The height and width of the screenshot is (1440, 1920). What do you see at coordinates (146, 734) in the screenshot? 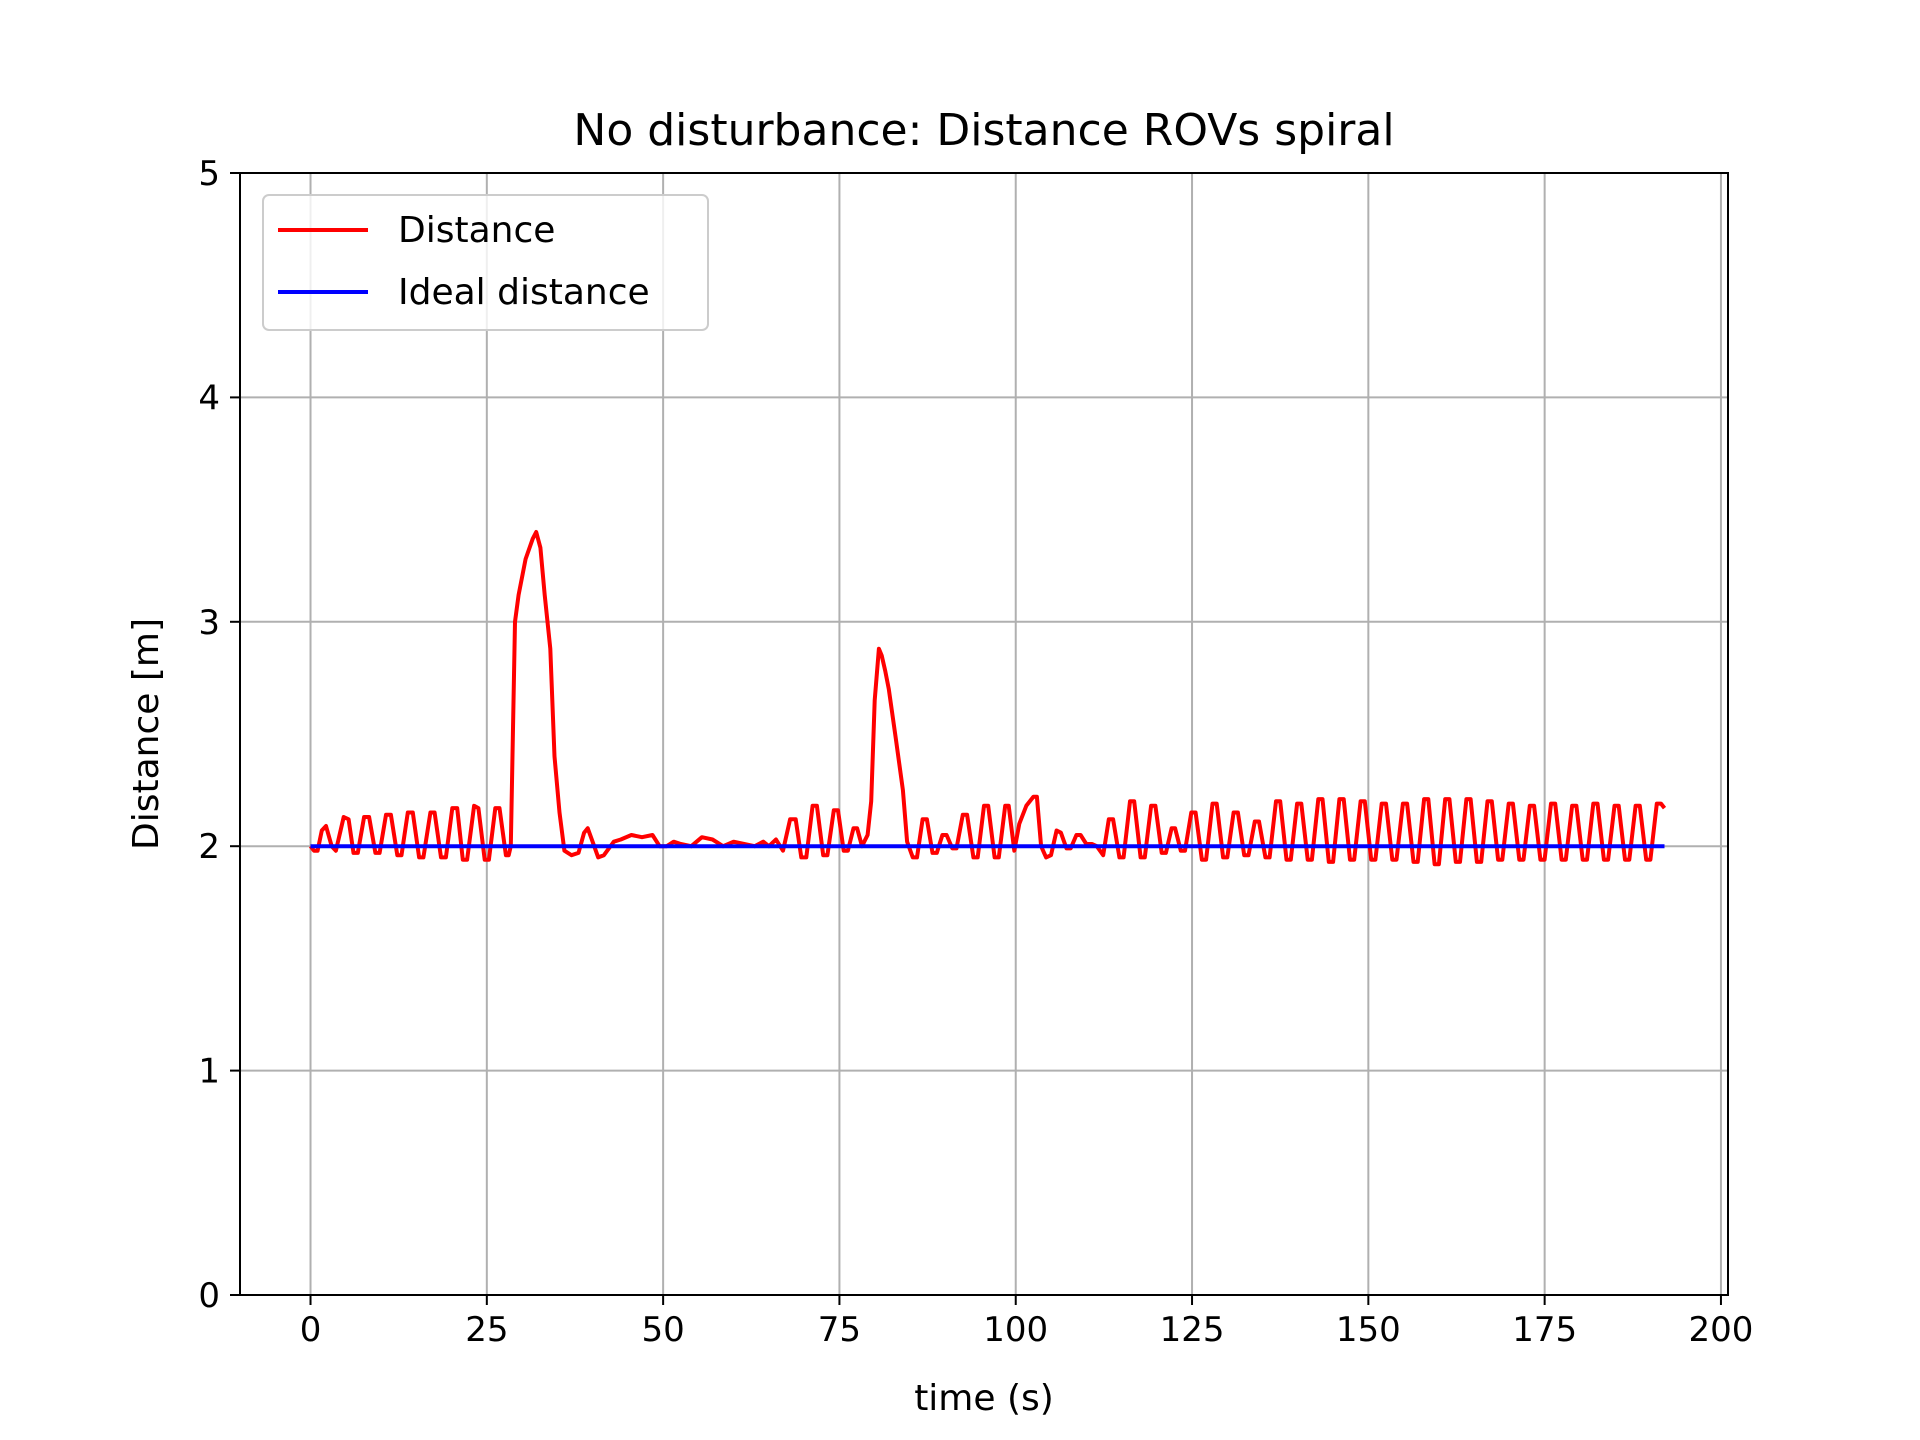
I see `y-axis-title: Distance [m]` at bounding box center [146, 734].